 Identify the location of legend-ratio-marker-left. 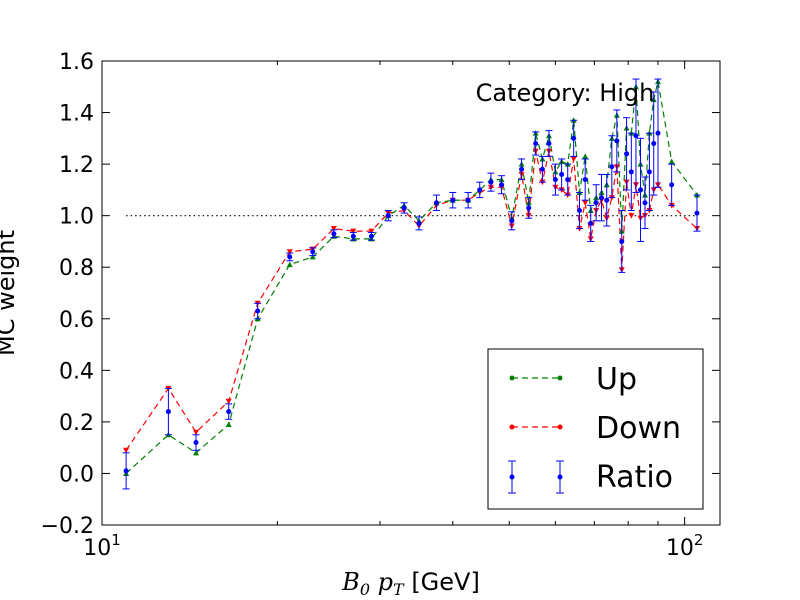
(512, 477).